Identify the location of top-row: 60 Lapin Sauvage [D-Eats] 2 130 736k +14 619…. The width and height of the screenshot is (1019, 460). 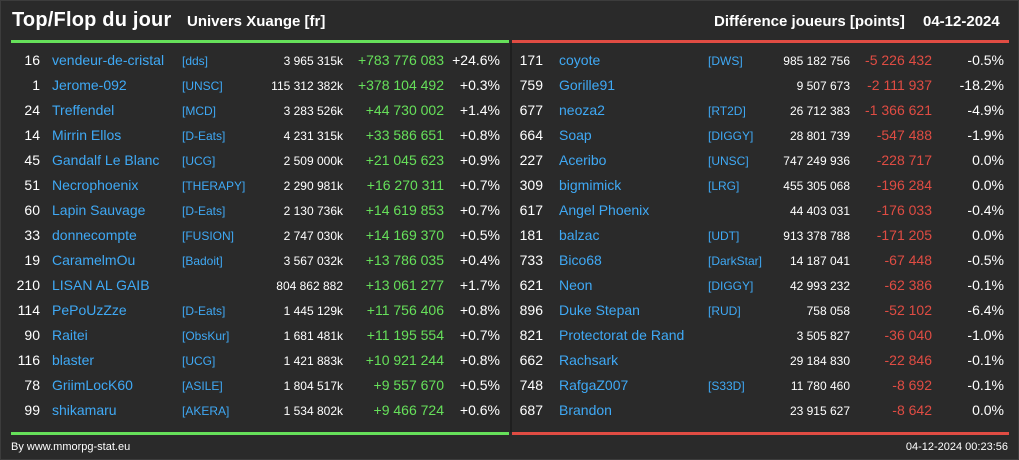
(260, 211).